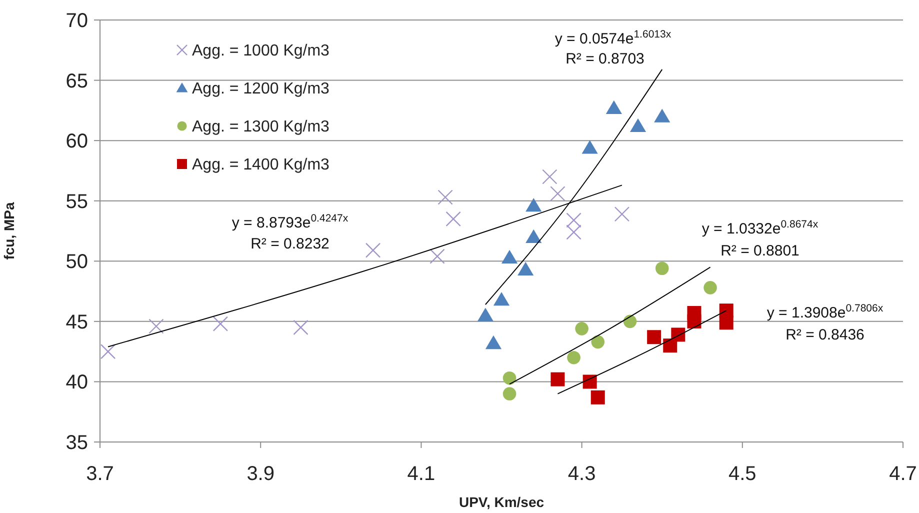  Describe the element at coordinates (100, 474) in the screenshot. I see `x-tick-label: 3.7` at that location.